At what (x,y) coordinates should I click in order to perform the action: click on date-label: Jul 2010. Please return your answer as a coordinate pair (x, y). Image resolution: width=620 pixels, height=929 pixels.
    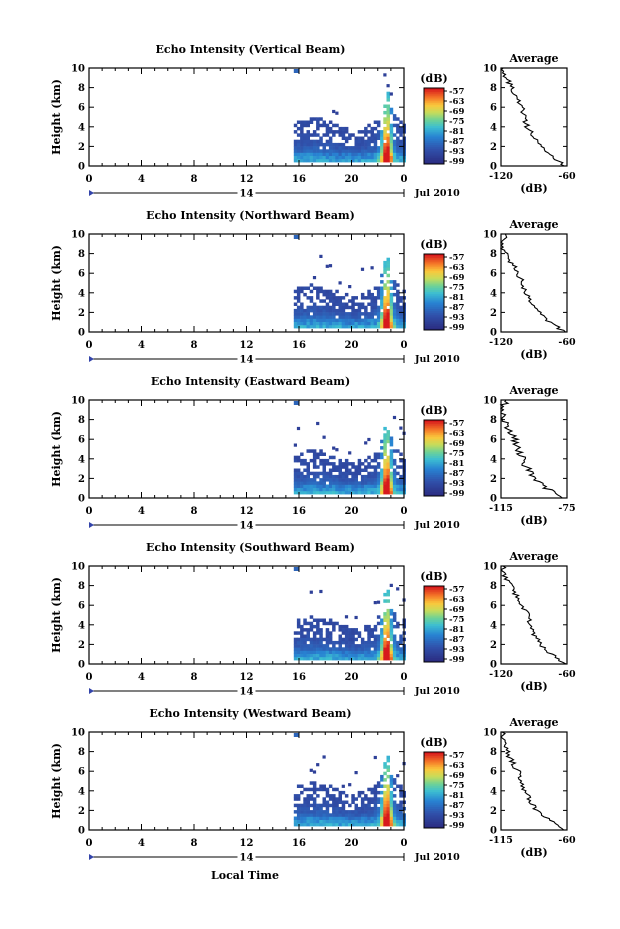
    Looking at the image, I should click on (437, 525).